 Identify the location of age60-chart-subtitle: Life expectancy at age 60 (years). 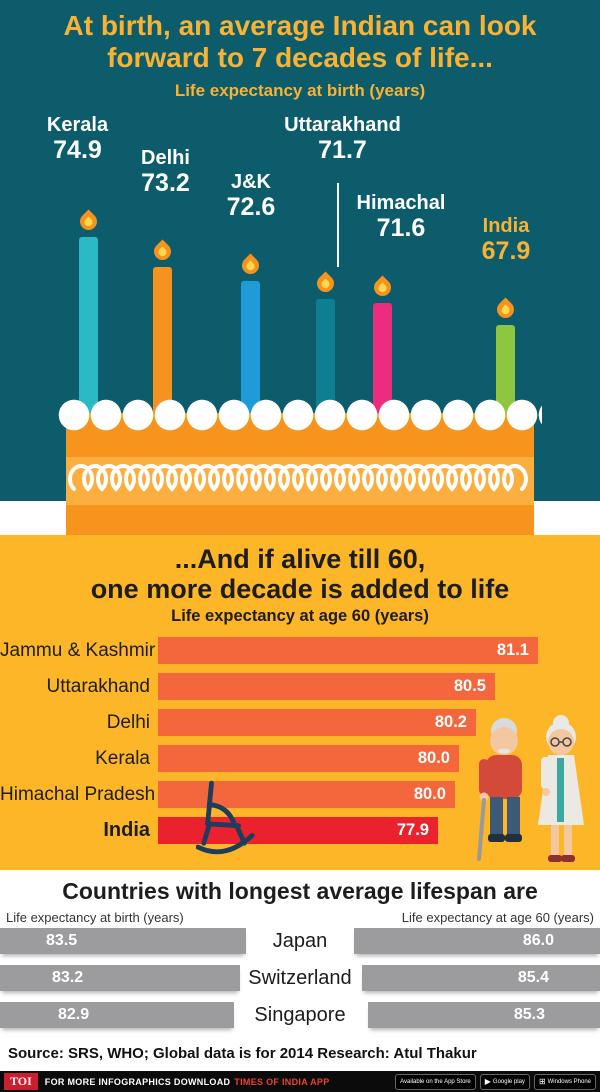
(300, 616).